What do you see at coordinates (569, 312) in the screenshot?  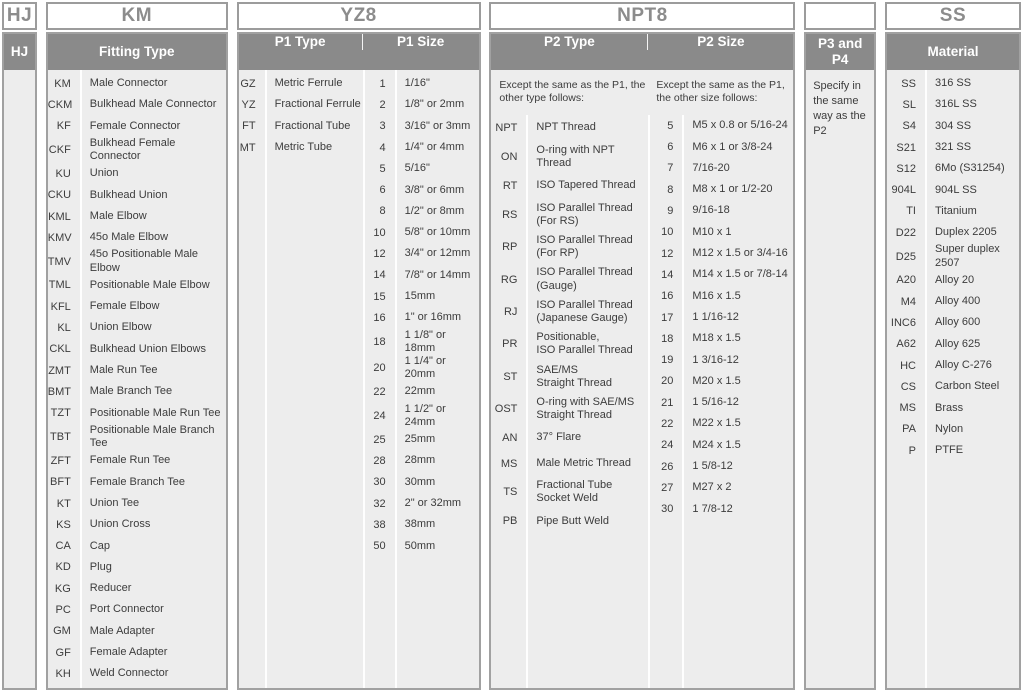 I see `table-row: RJ ISO Parallel Thread (Japanese Gauge)` at bounding box center [569, 312].